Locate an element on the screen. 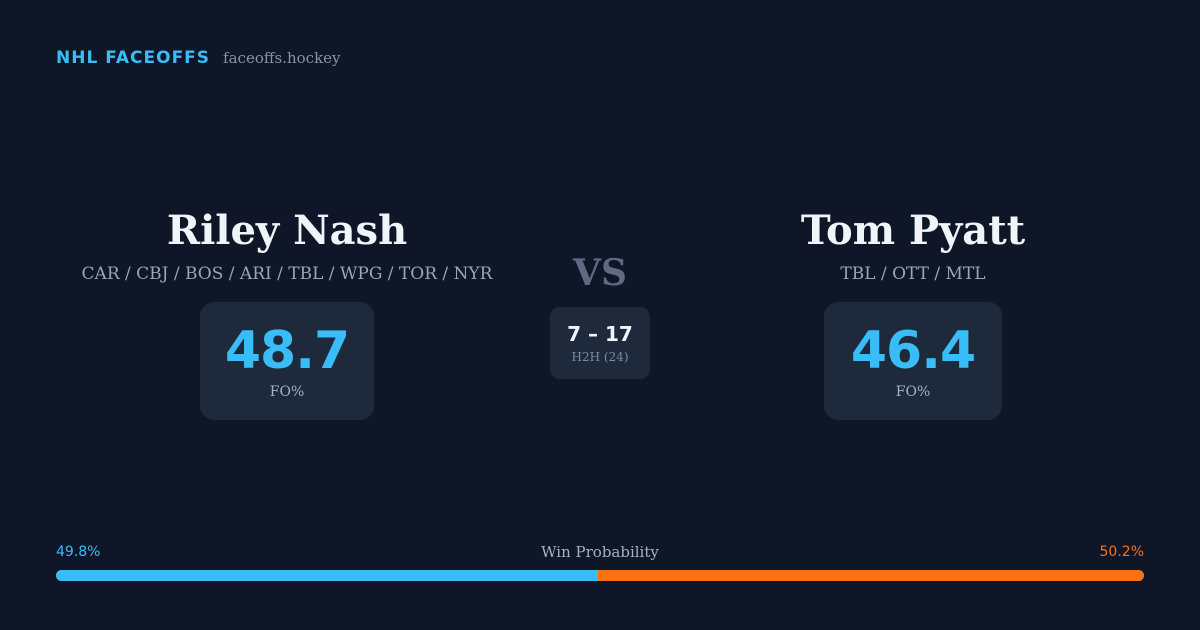 This screenshot has width=1200, height=630. win-probability-bar is located at coordinates (600, 575).